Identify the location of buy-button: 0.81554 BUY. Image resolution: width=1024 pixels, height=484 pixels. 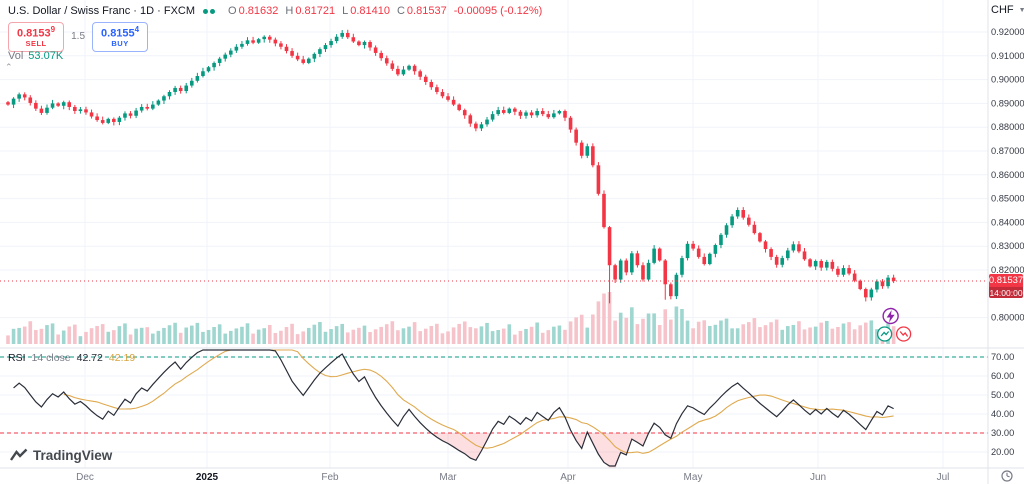
(120, 37).